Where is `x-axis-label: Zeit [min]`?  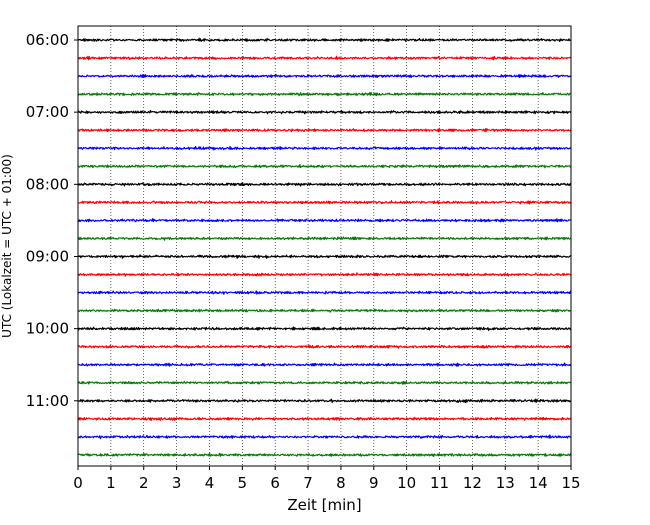 x-axis-label: Zeit [min] is located at coordinates (324, 505).